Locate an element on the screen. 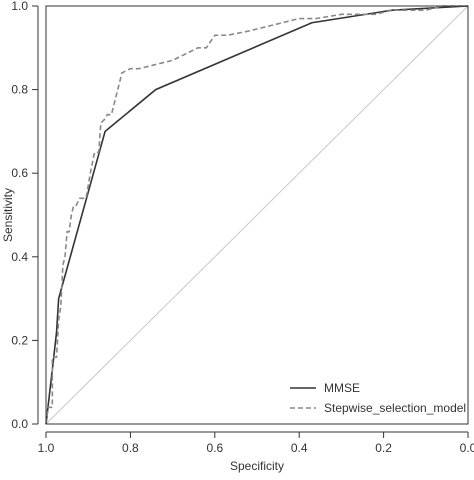  x-tick-label: 0.6 is located at coordinates (214, 448).